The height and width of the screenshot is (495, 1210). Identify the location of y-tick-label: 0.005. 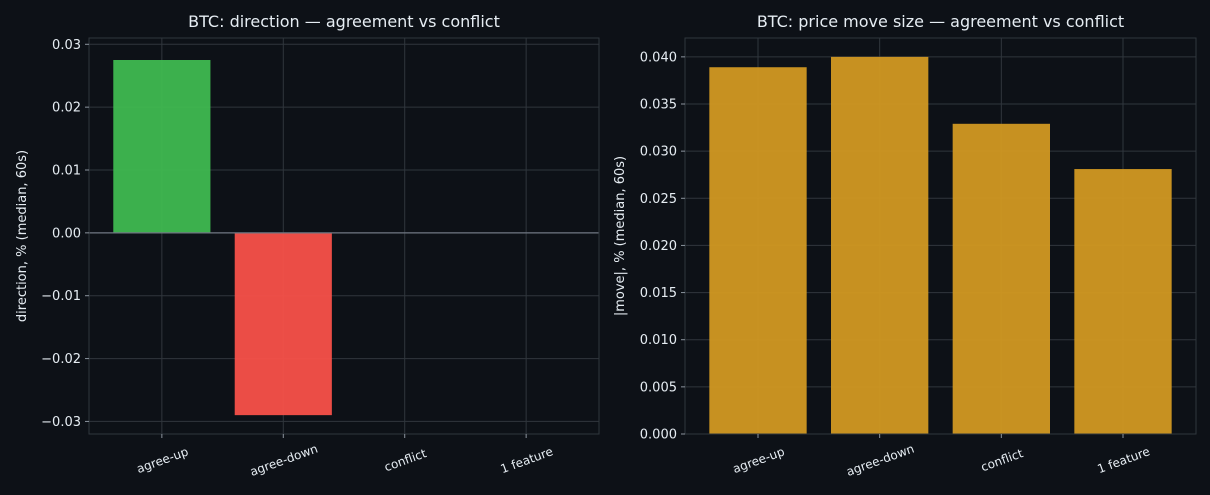
(658, 387).